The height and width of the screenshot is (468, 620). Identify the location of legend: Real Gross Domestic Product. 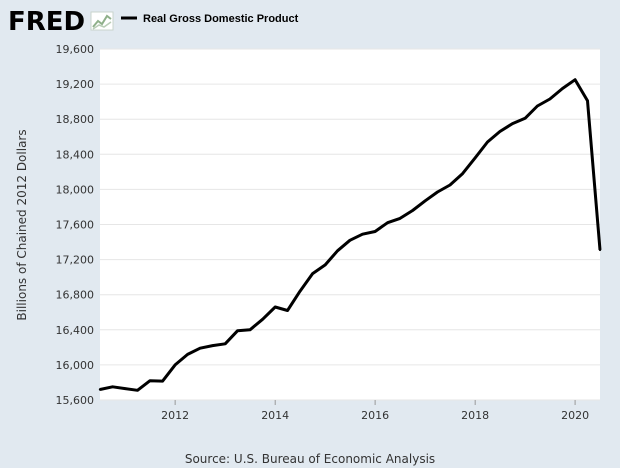
(210, 19).